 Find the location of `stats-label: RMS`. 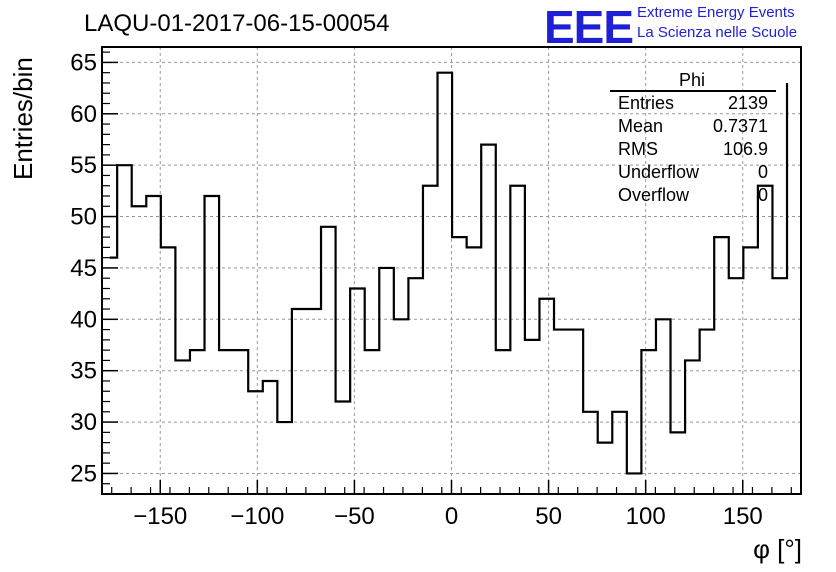

stats-label: RMS is located at coordinates (638, 149).